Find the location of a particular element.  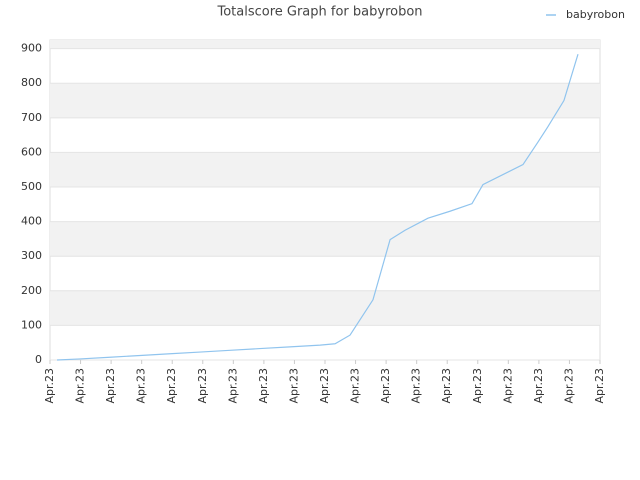

y-tick-label: 100 is located at coordinates (31, 324).